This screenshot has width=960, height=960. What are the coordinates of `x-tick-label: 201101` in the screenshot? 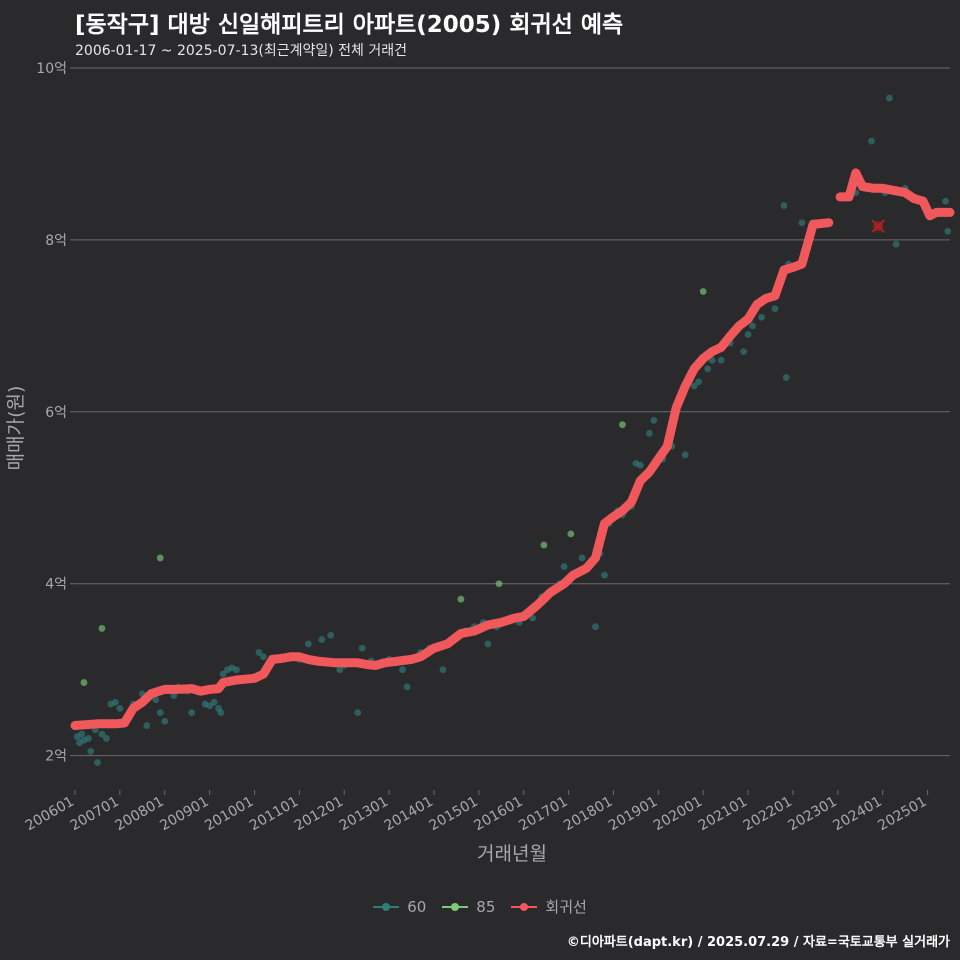 It's located at (274, 814).